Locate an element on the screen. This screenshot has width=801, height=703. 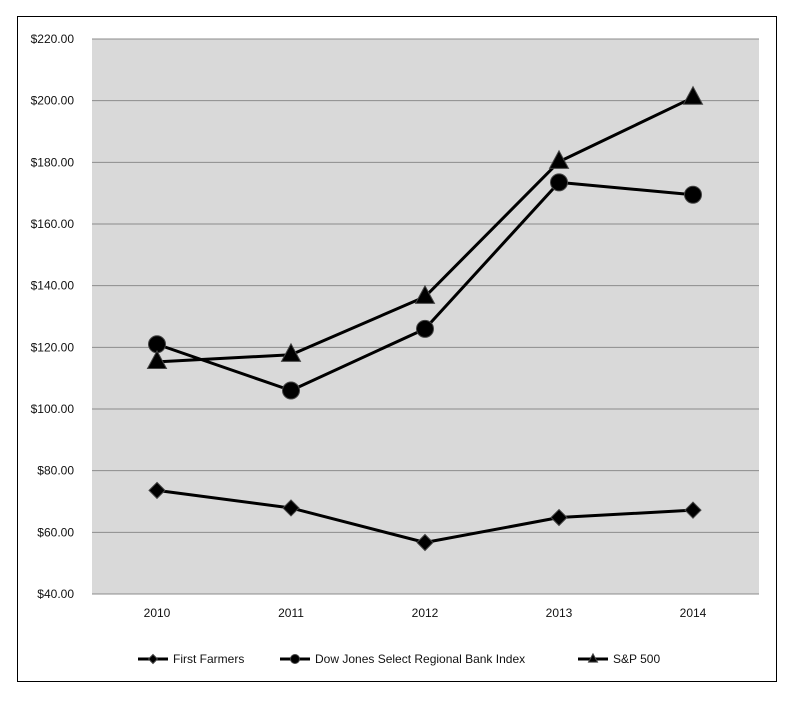
legend-label: First Farmers is located at coordinates (208, 659).